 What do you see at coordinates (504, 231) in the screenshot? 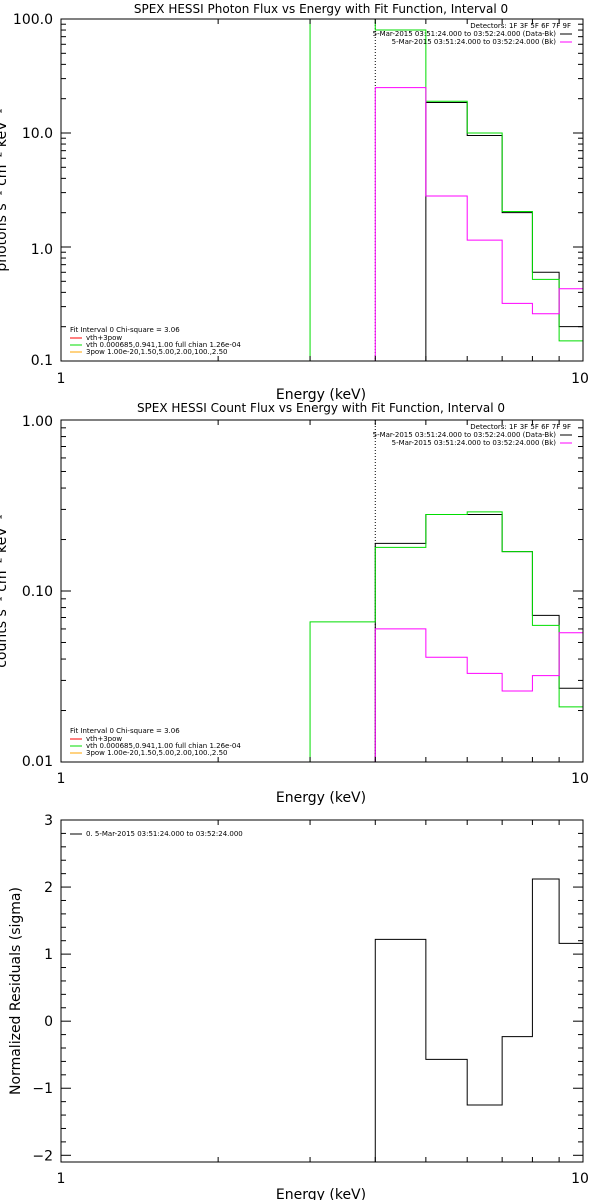
I see `photon-series-0-line` at bounding box center [504, 231].